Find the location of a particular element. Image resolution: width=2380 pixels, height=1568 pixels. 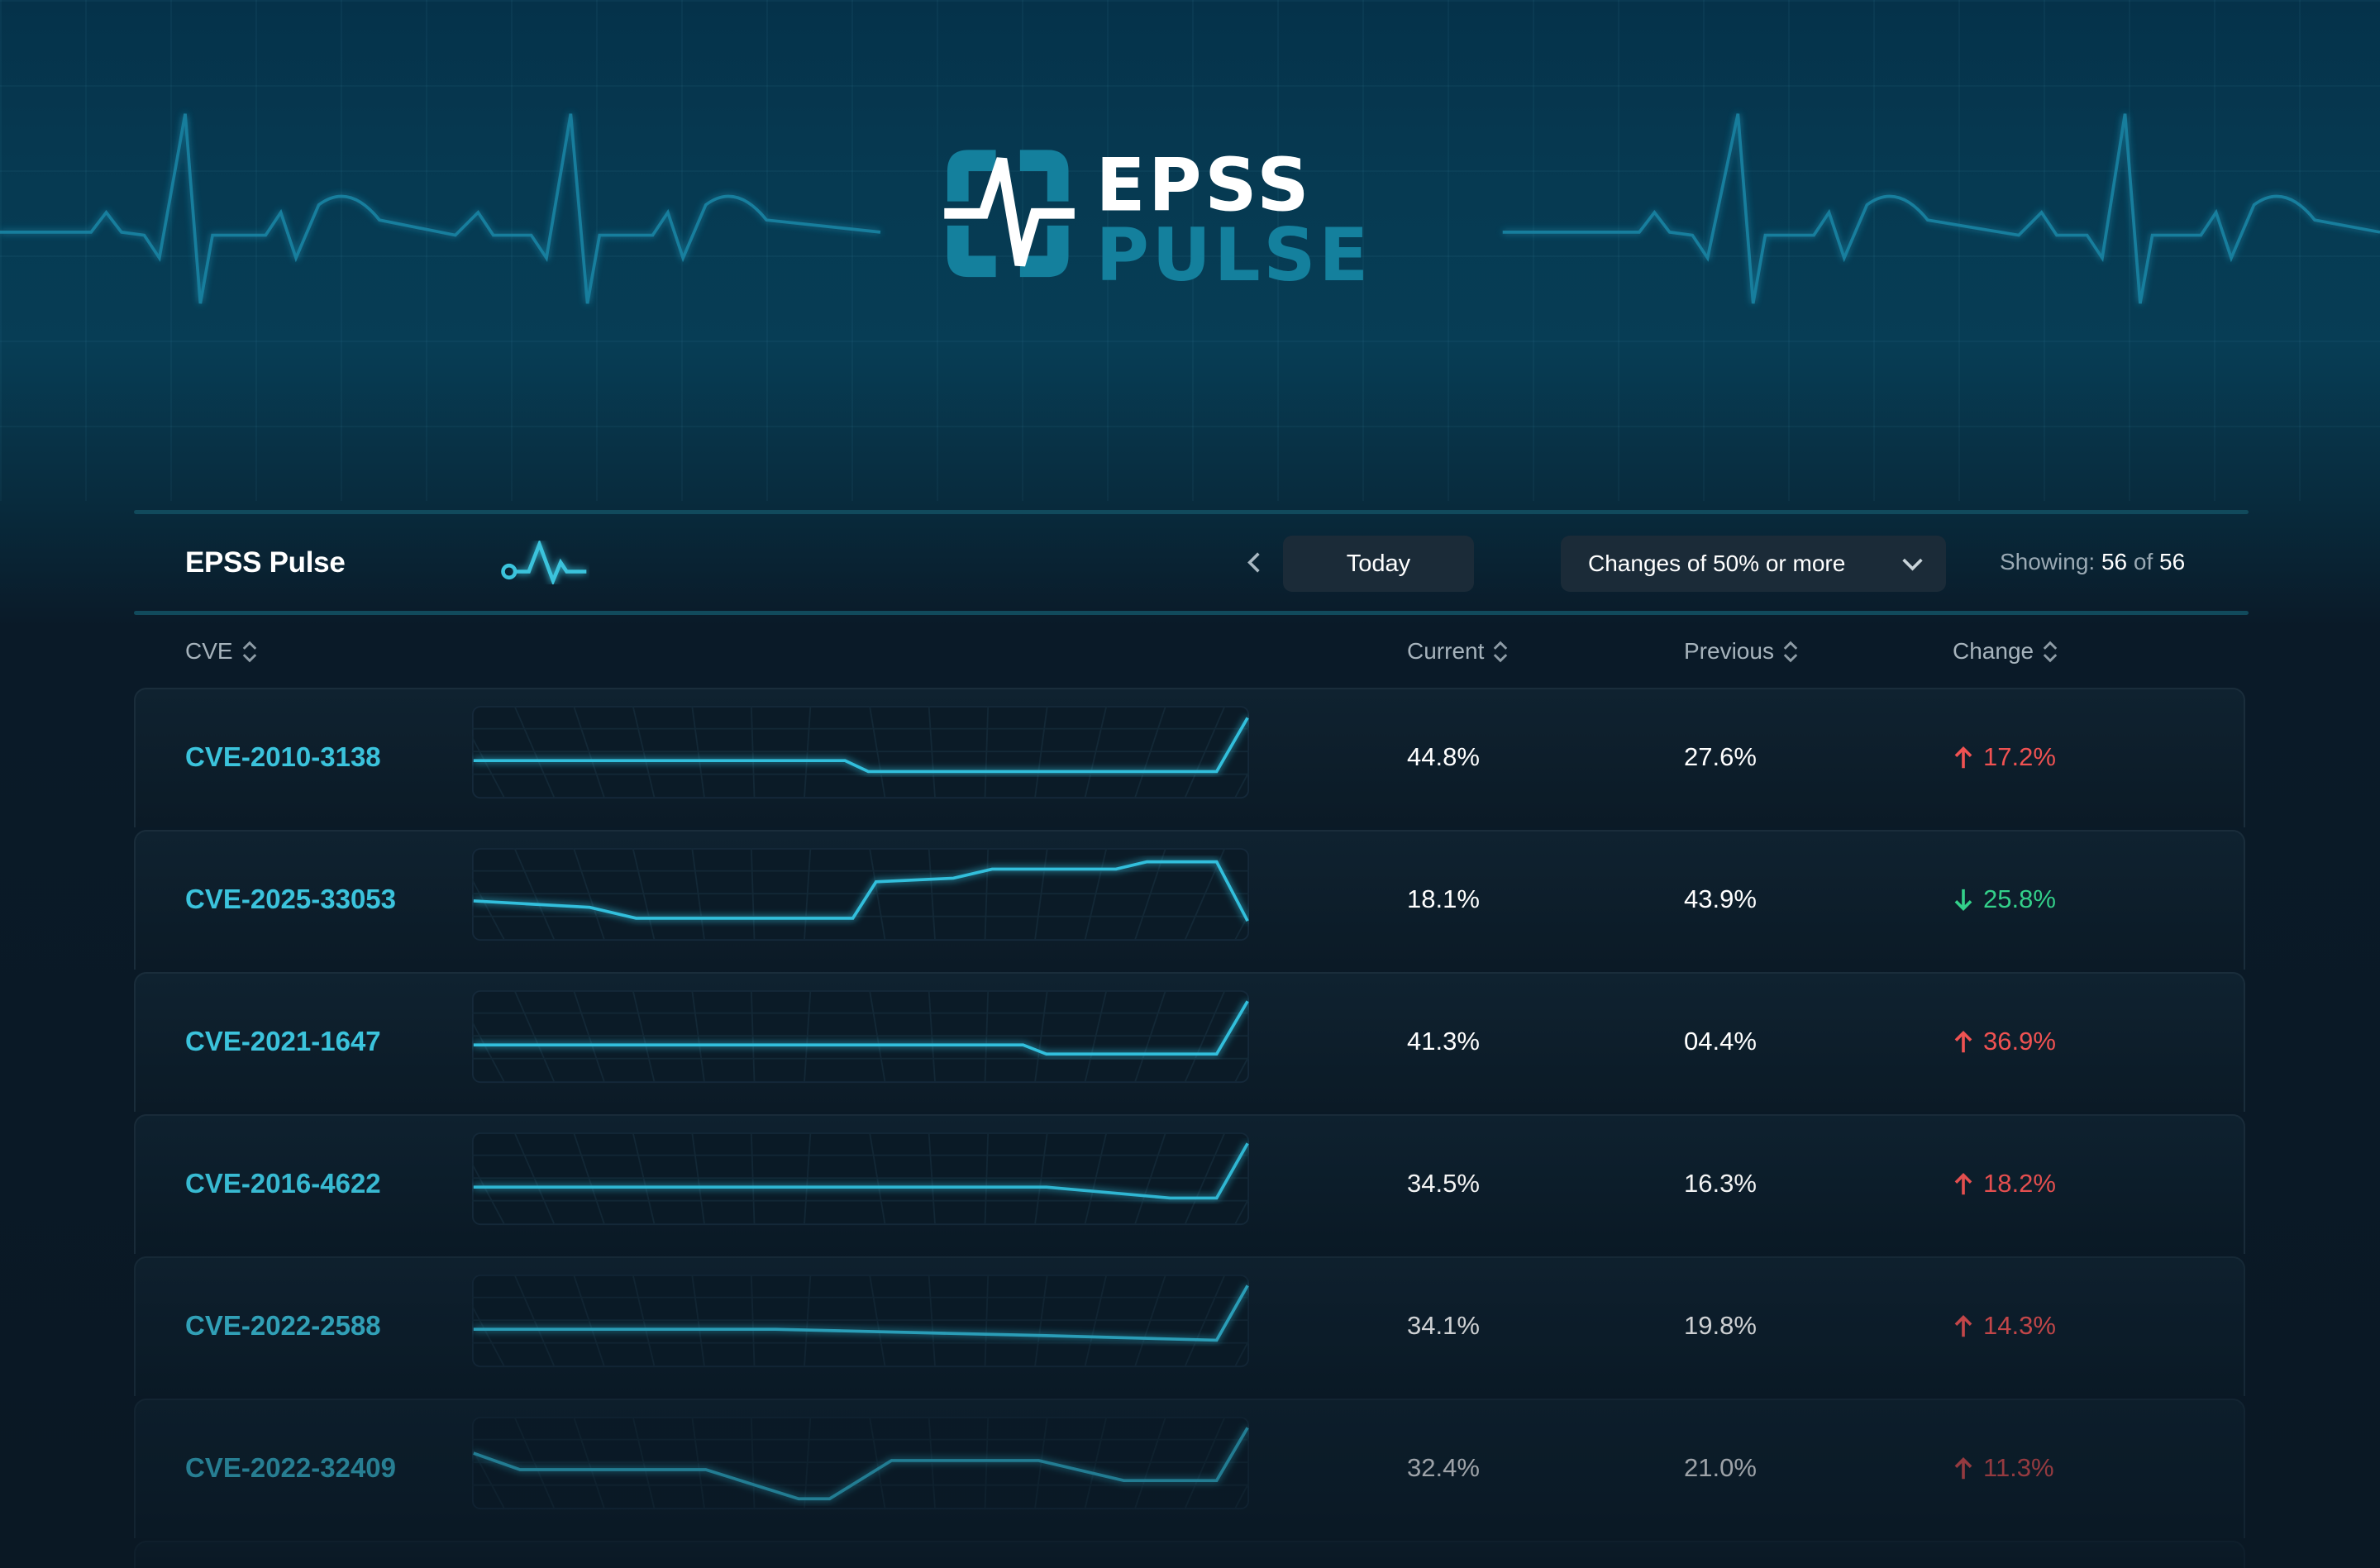

chevron-down-icon is located at coordinates (1912, 564).